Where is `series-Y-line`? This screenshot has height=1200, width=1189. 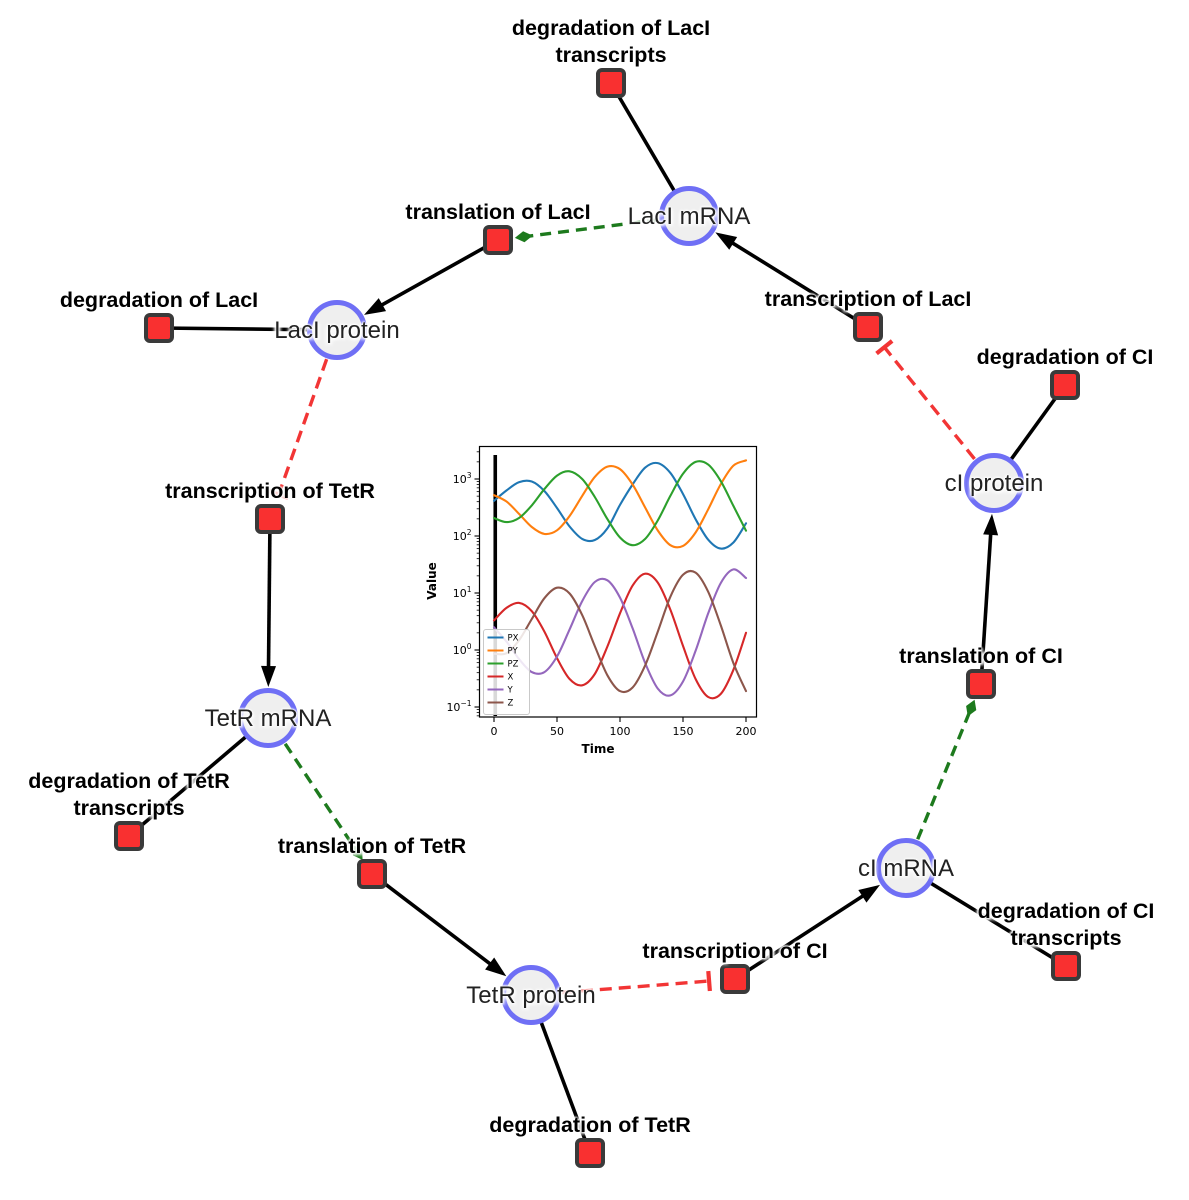 series-Y-line is located at coordinates (620, 632).